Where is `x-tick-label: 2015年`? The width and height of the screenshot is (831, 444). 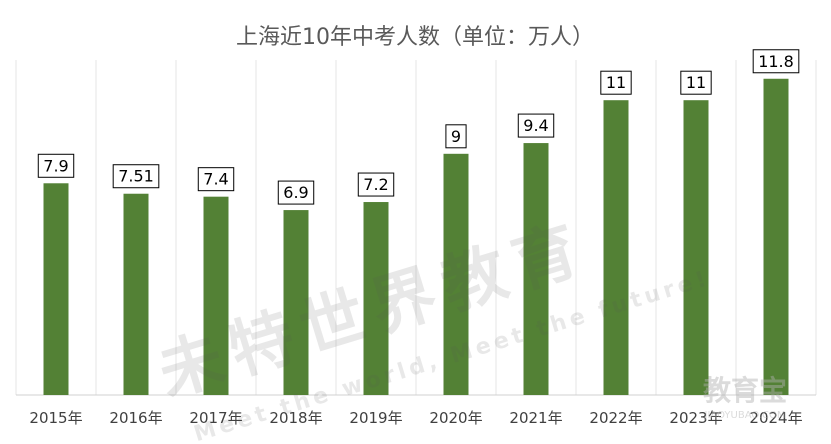 x-tick-label: 2015年 is located at coordinates (55, 418).